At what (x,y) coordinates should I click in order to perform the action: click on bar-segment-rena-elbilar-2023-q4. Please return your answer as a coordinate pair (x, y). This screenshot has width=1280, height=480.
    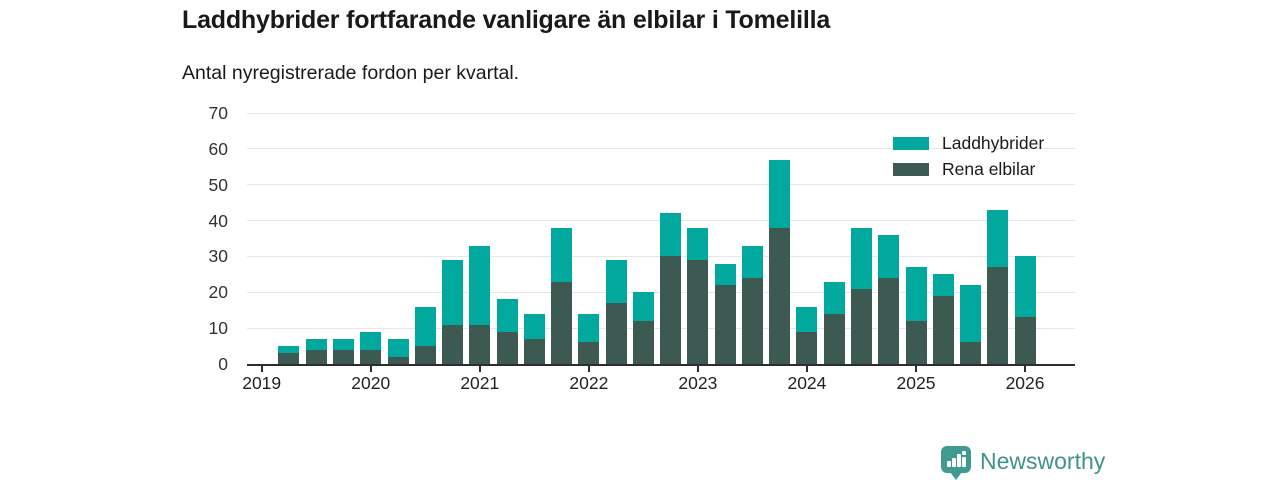
    Looking at the image, I should click on (780, 295).